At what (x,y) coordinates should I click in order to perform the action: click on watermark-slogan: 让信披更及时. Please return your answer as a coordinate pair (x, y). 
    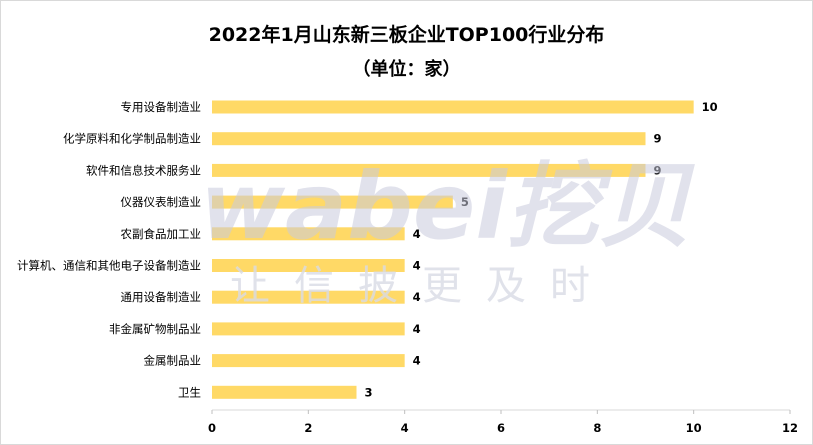
    Looking at the image, I should click on (422, 286).